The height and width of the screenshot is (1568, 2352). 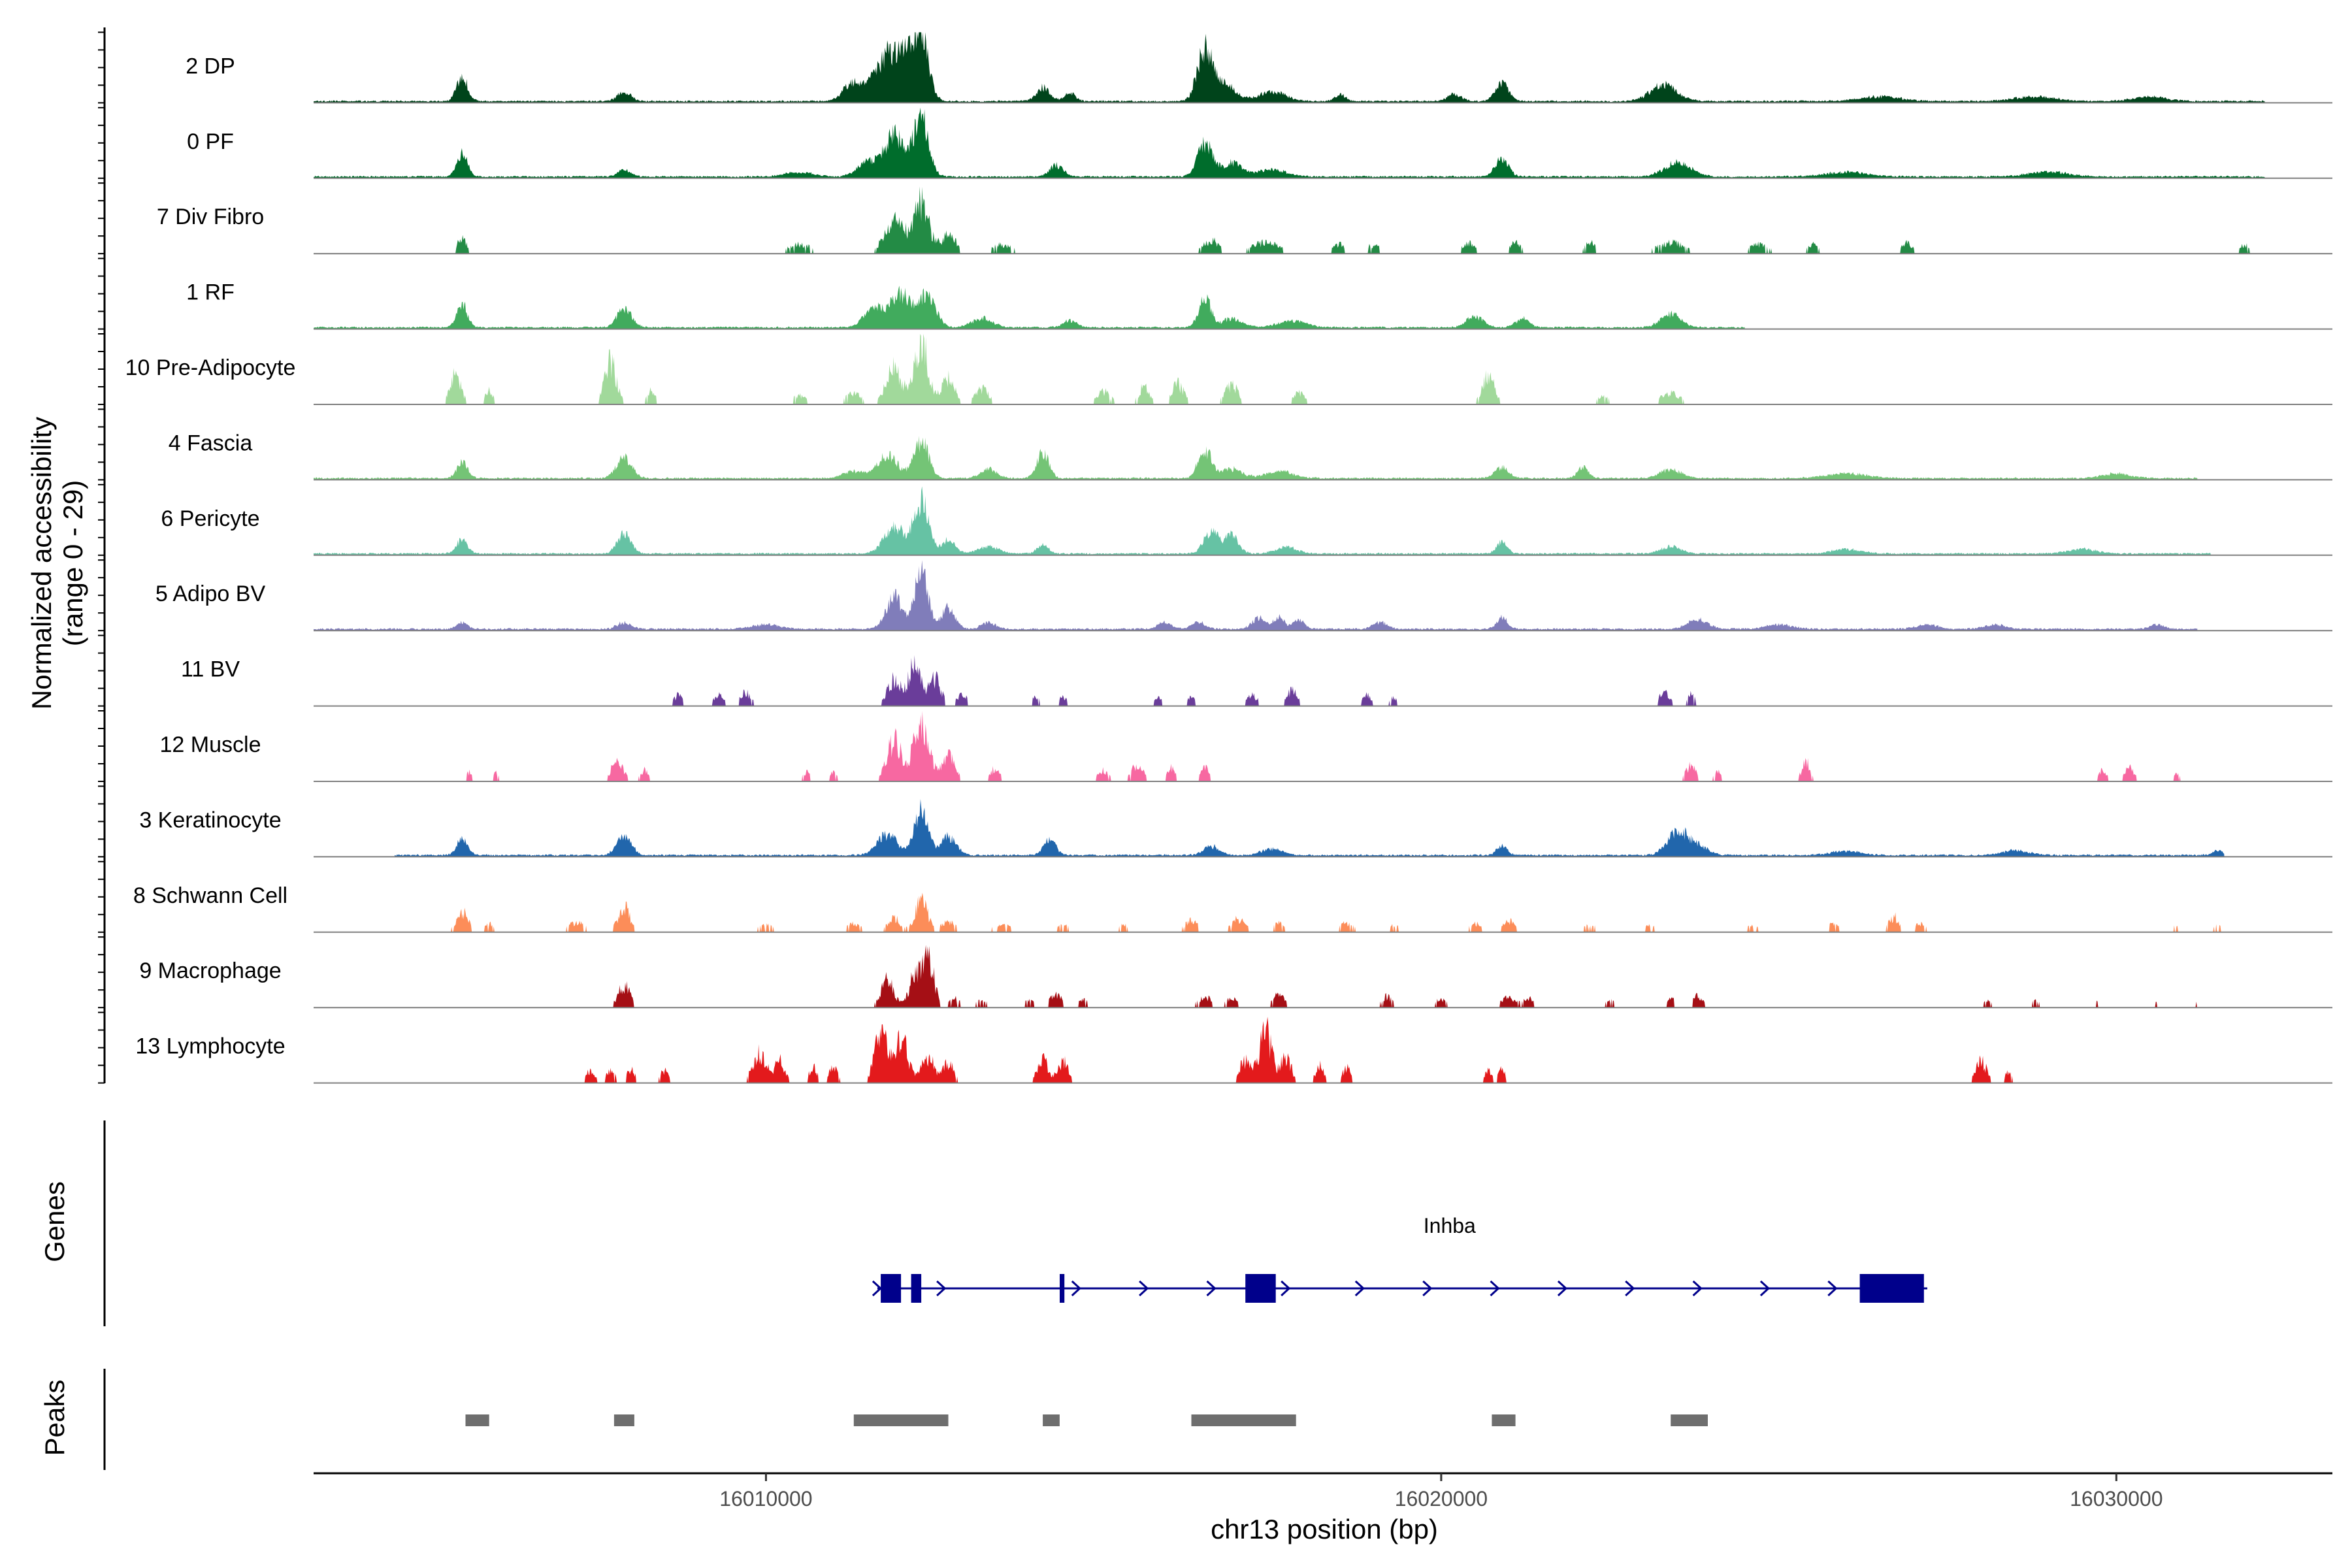 I want to click on track-7-div-fibro: 7 Div Fibro, so click(x=1244, y=220).